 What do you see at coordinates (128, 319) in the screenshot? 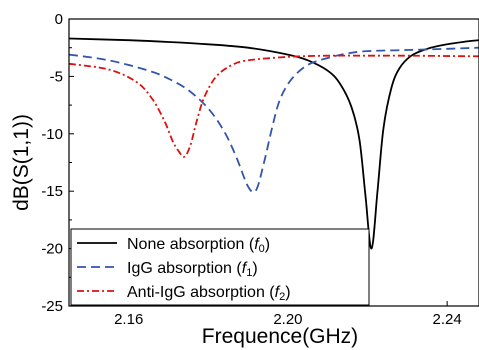
I see `x-tick-label: 2.16` at bounding box center [128, 319].